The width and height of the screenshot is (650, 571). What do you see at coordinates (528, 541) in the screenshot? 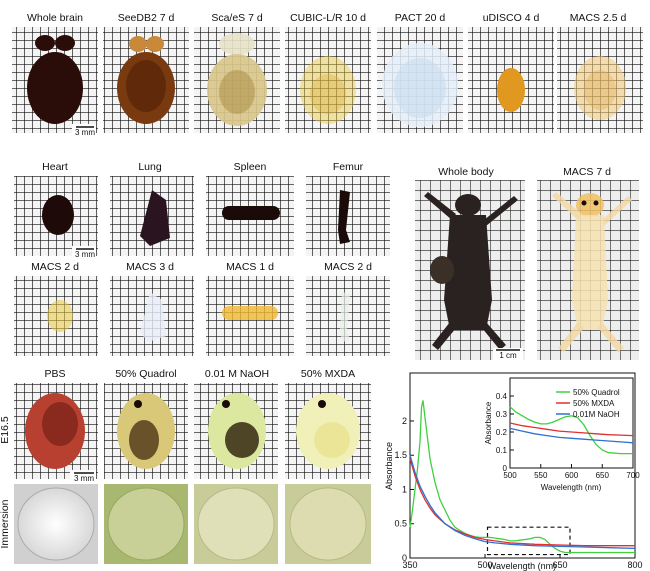
I see `highlight-box` at bounding box center [528, 541].